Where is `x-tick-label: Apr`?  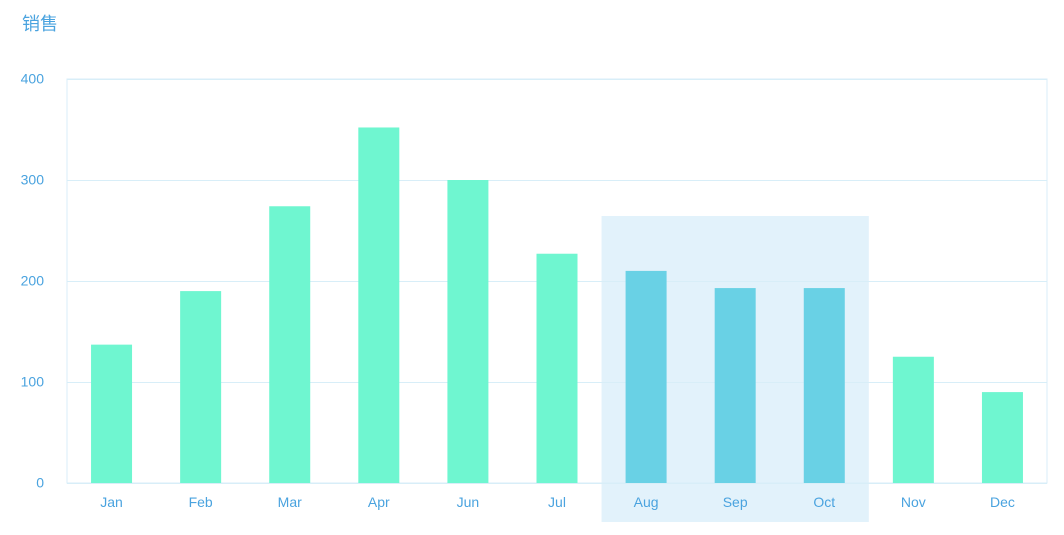 x-tick-label: Apr is located at coordinates (379, 502).